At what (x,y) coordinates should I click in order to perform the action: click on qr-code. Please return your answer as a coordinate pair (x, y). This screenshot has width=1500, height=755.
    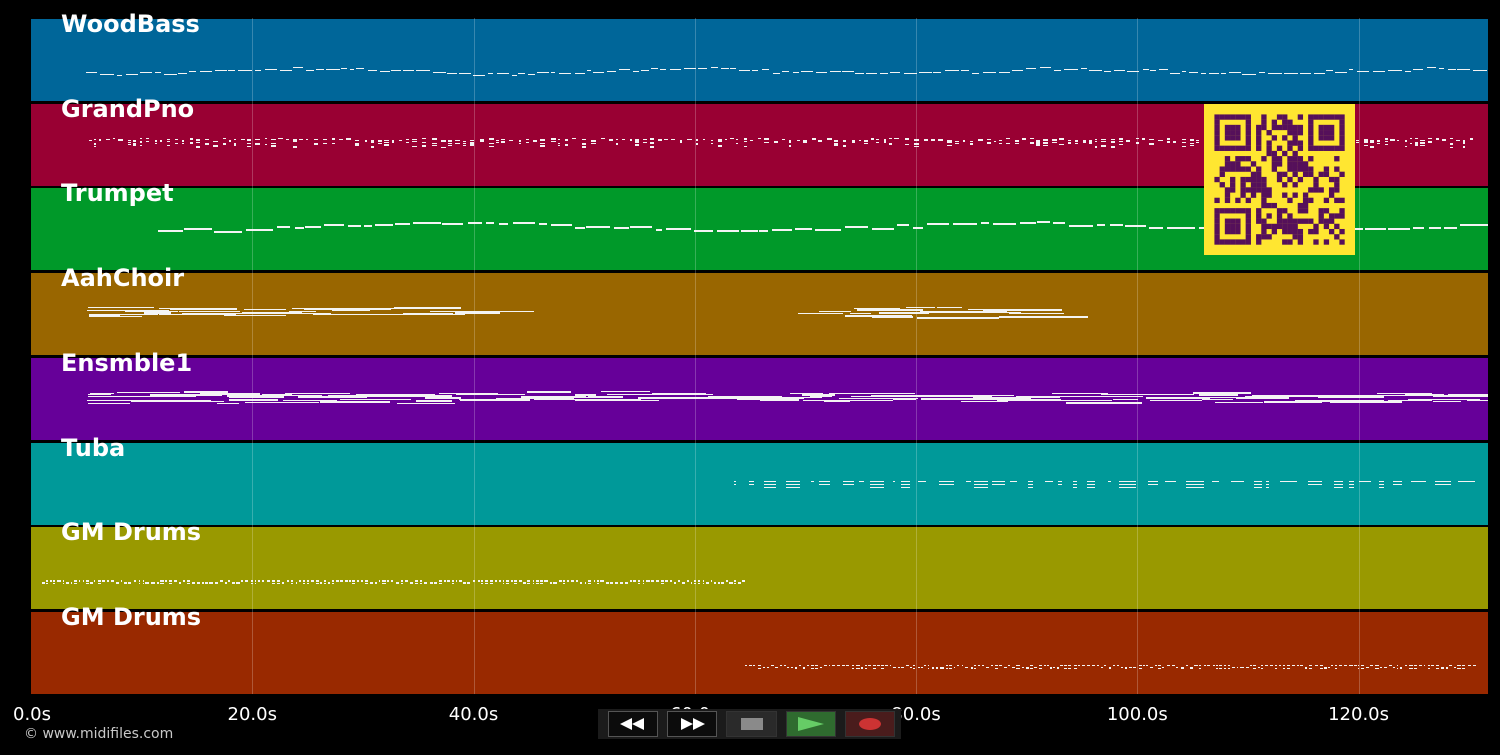
    Looking at the image, I should click on (1279, 179).